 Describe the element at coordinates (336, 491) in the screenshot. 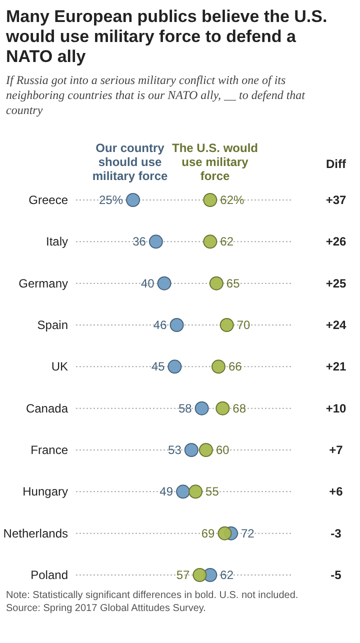

I see `text: +6` at that location.